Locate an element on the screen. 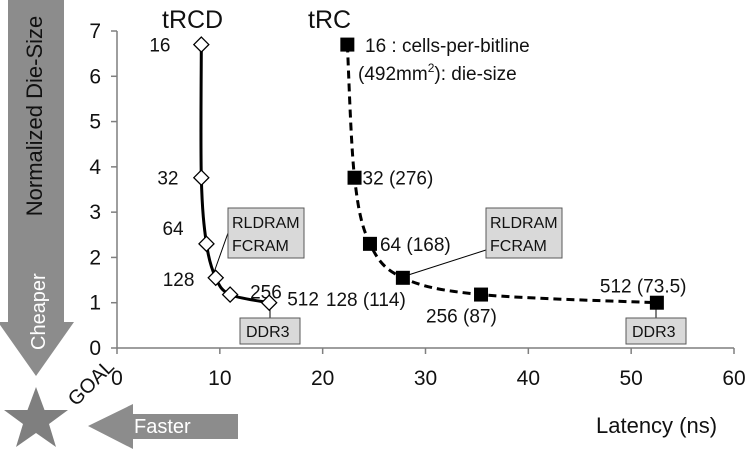 The width and height of the screenshot is (747, 457). data-point-label: 256 is located at coordinates (266, 293).